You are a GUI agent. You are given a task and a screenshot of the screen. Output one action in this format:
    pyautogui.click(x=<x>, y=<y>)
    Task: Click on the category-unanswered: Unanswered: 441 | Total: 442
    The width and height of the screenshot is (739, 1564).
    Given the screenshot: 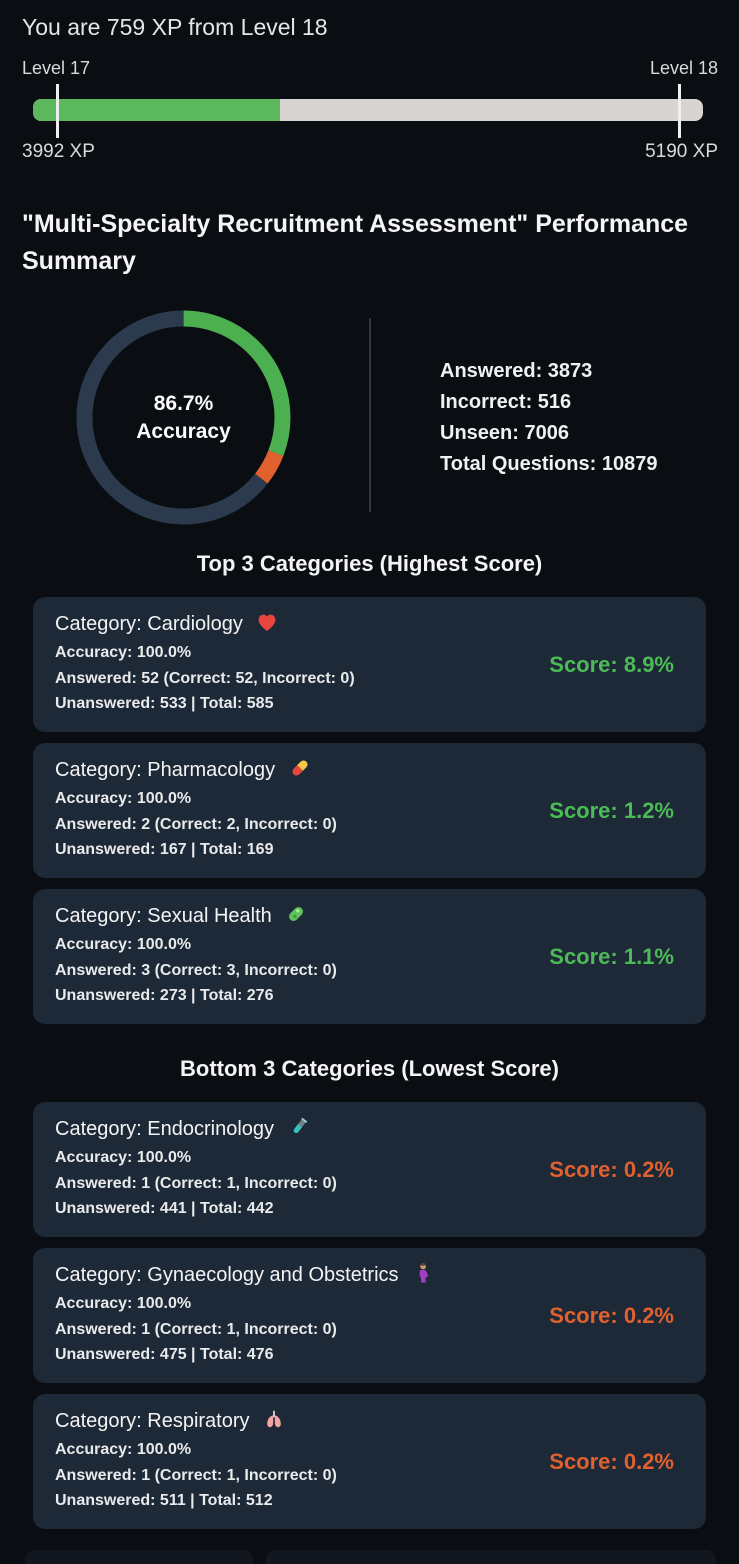 What is the action you would take?
    pyautogui.click(x=164, y=1208)
    